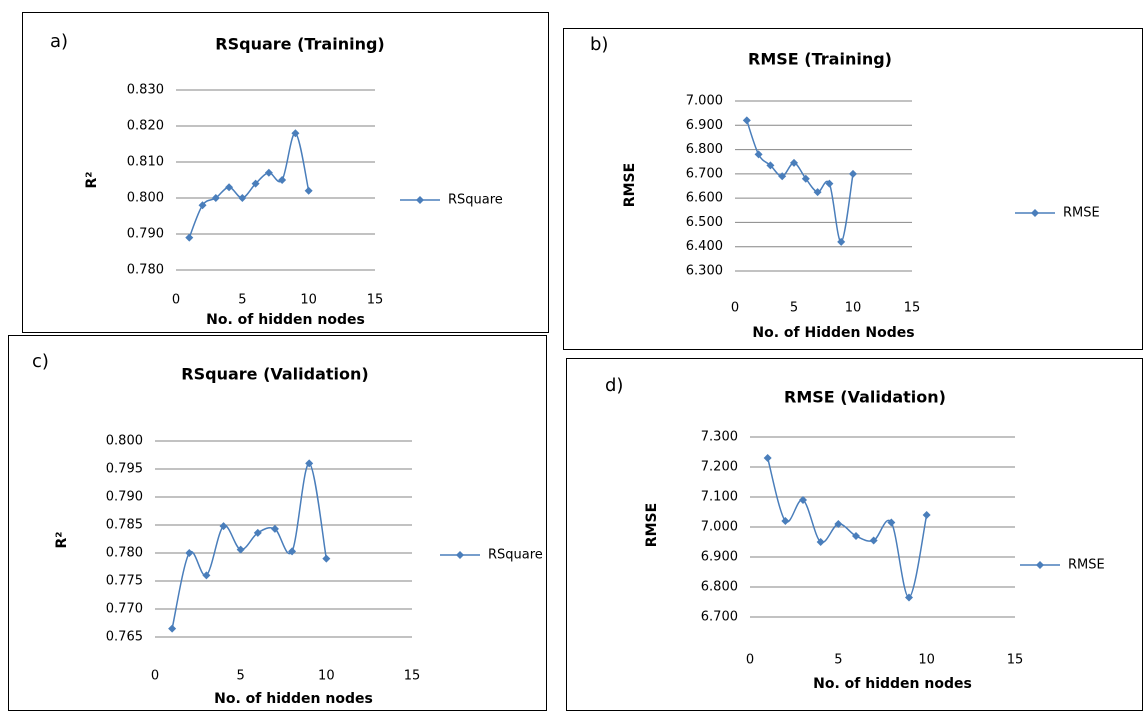  Describe the element at coordinates (124, 581) in the screenshot. I see `y-tick-label: 0.775` at that location.